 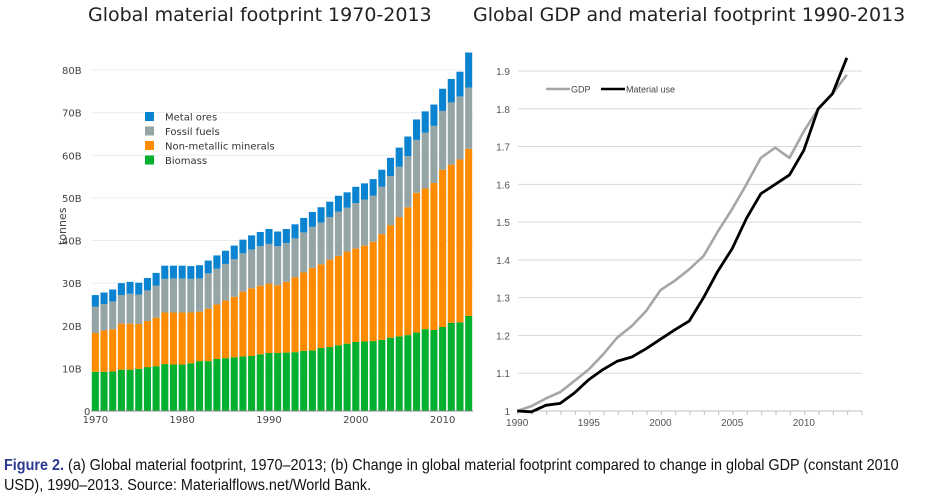 What do you see at coordinates (72, 156) in the screenshot?
I see `y-tick-label: 60B` at bounding box center [72, 156].